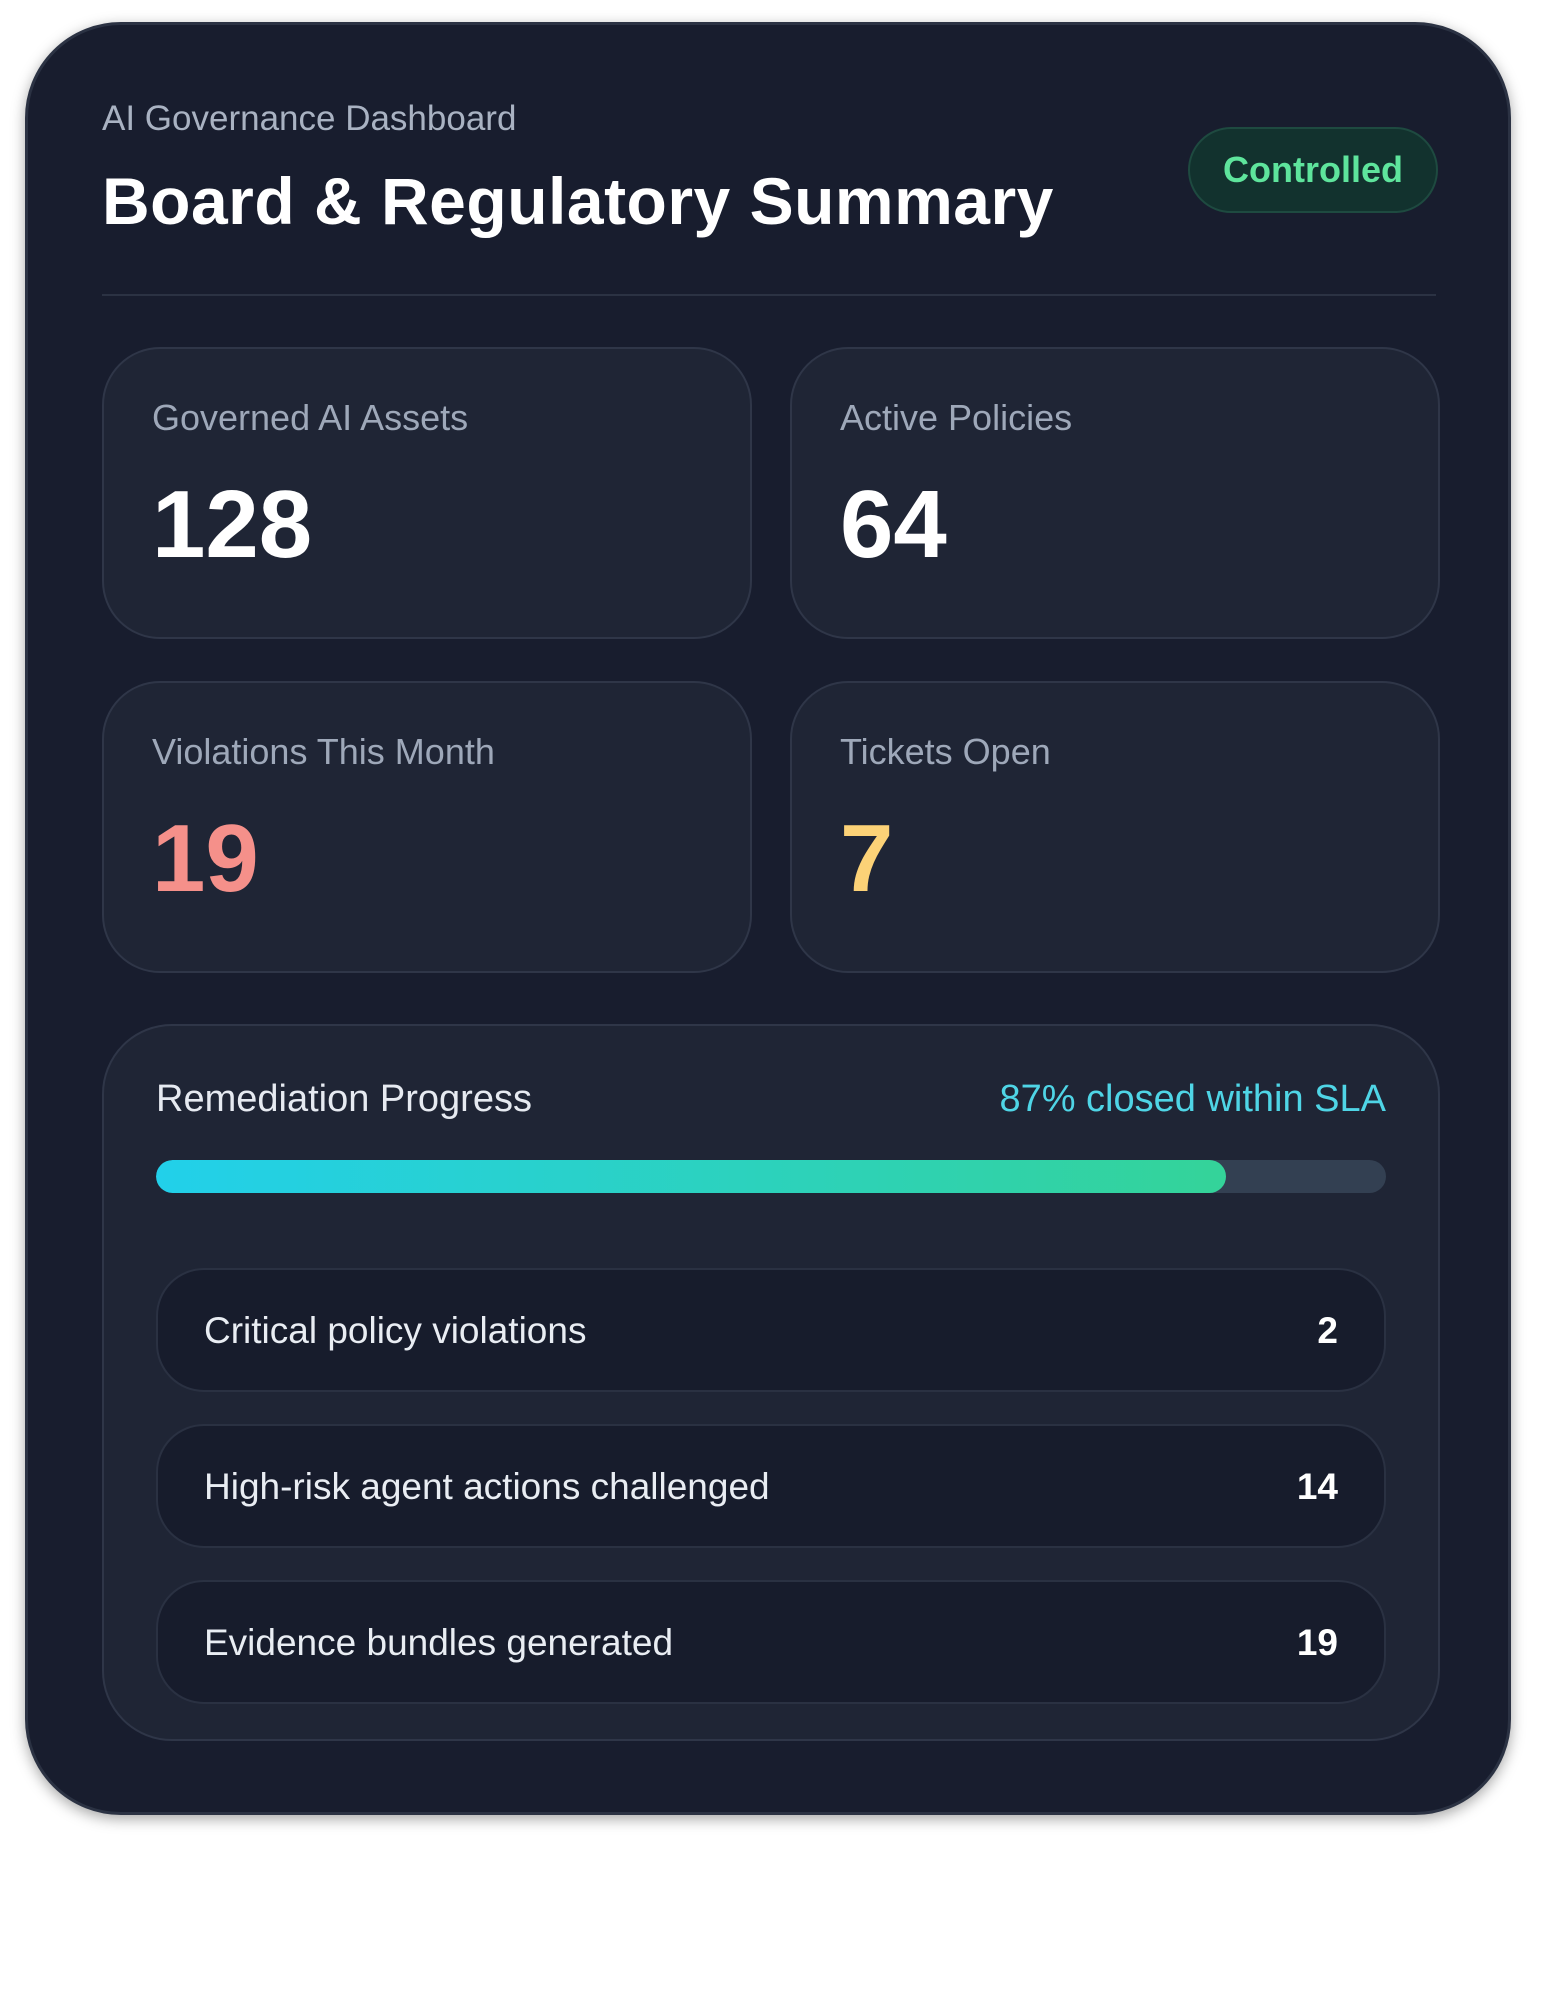  Describe the element at coordinates (344, 1099) in the screenshot. I see `remediation-progress-title: Remediation Progress` at that location.